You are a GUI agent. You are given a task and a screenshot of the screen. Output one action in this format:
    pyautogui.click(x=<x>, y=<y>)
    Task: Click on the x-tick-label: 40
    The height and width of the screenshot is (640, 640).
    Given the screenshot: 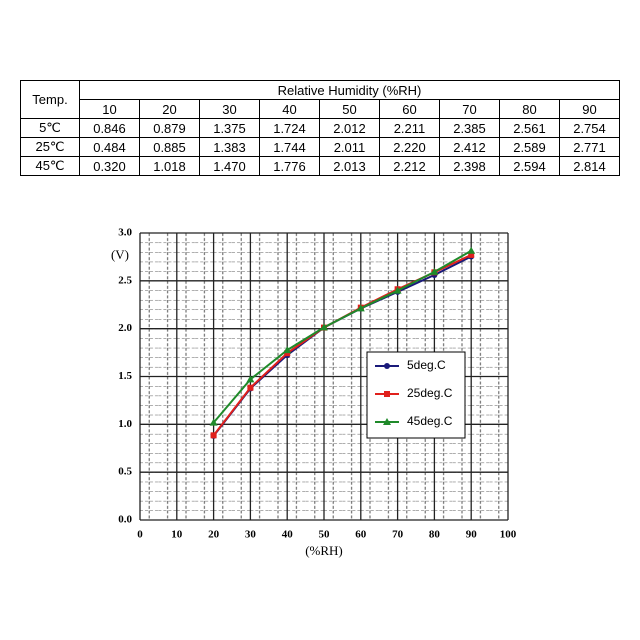 What is the action you would take?
    pyautogui.click(x=288, y=535)
    